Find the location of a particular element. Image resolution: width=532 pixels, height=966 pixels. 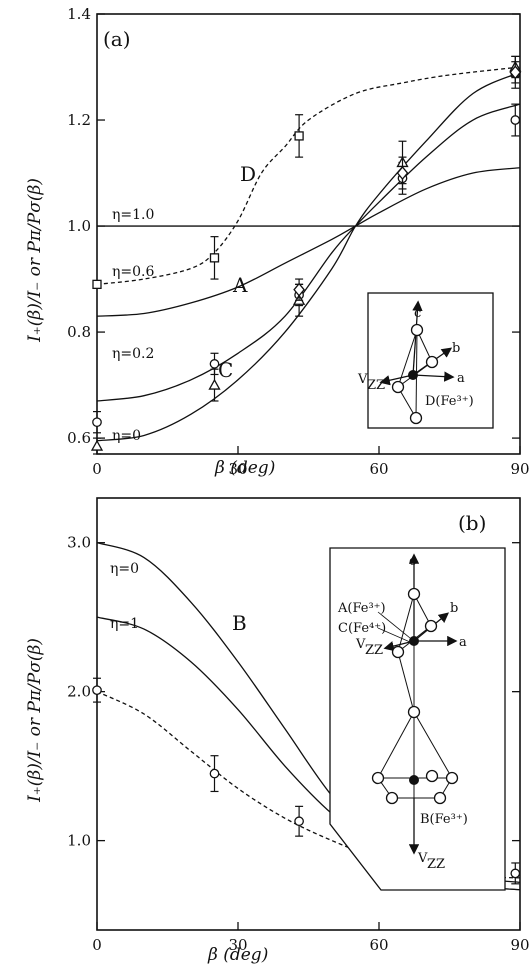

y-tick-label: 0.6 is located at coordinates (79, 438).